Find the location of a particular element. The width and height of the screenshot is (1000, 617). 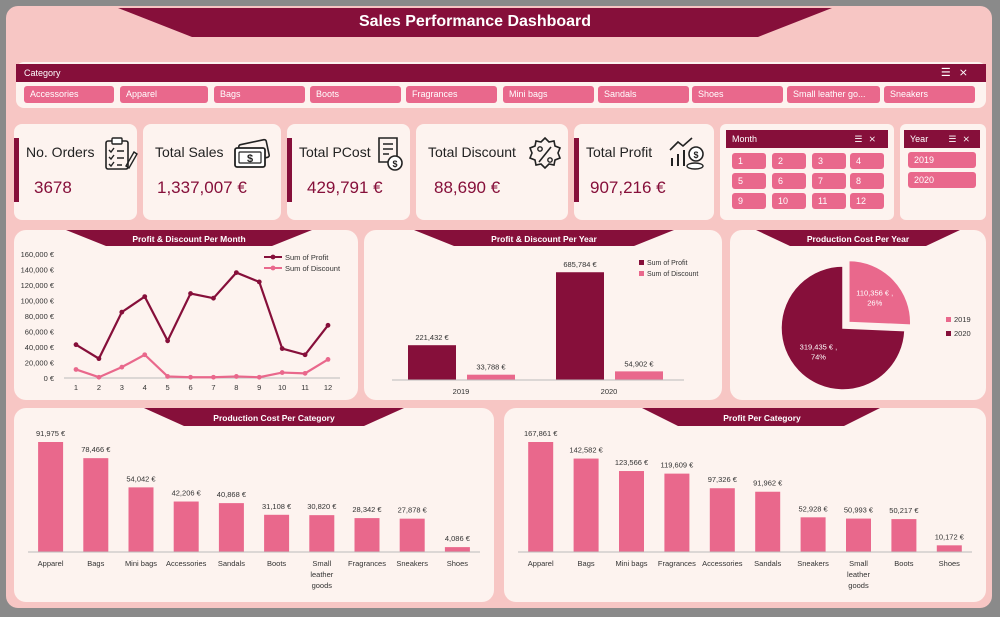

x-tick-label: Sandals is located at coordinates (231, 563).